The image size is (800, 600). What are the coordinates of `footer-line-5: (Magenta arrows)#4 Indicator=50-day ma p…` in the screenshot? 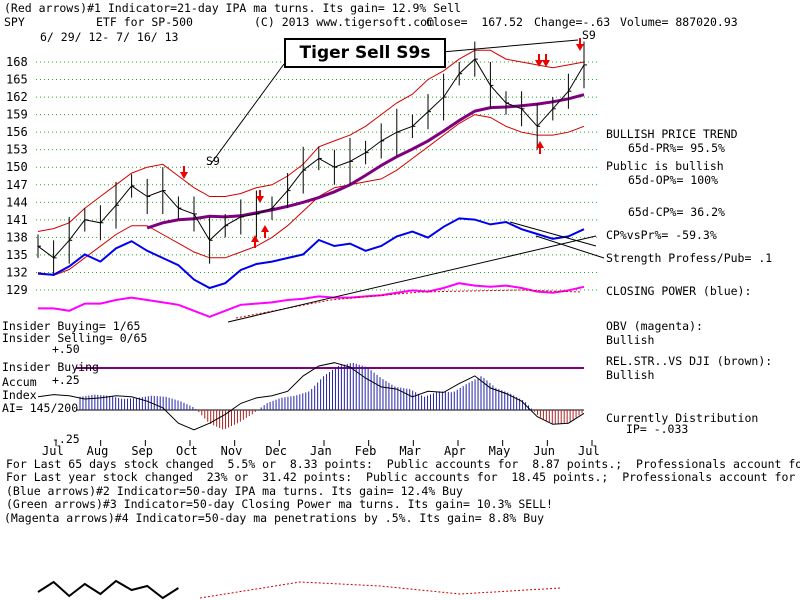 It's located at (274, 518).